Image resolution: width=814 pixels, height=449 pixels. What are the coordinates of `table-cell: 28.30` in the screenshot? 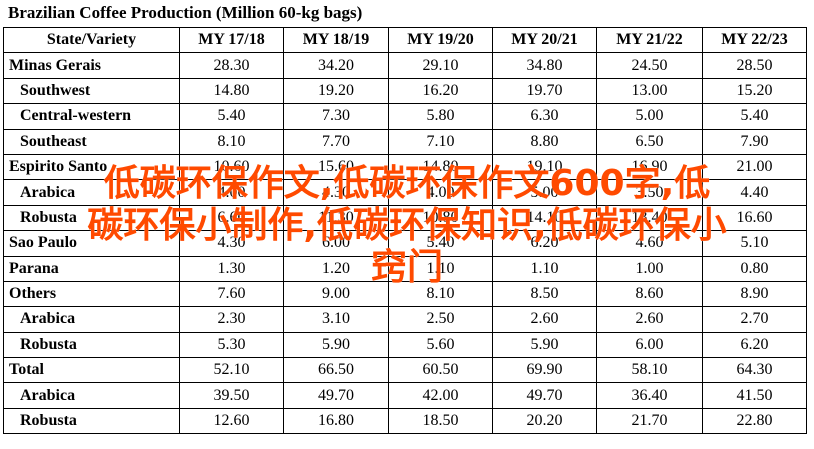 It's located at (231, 65).